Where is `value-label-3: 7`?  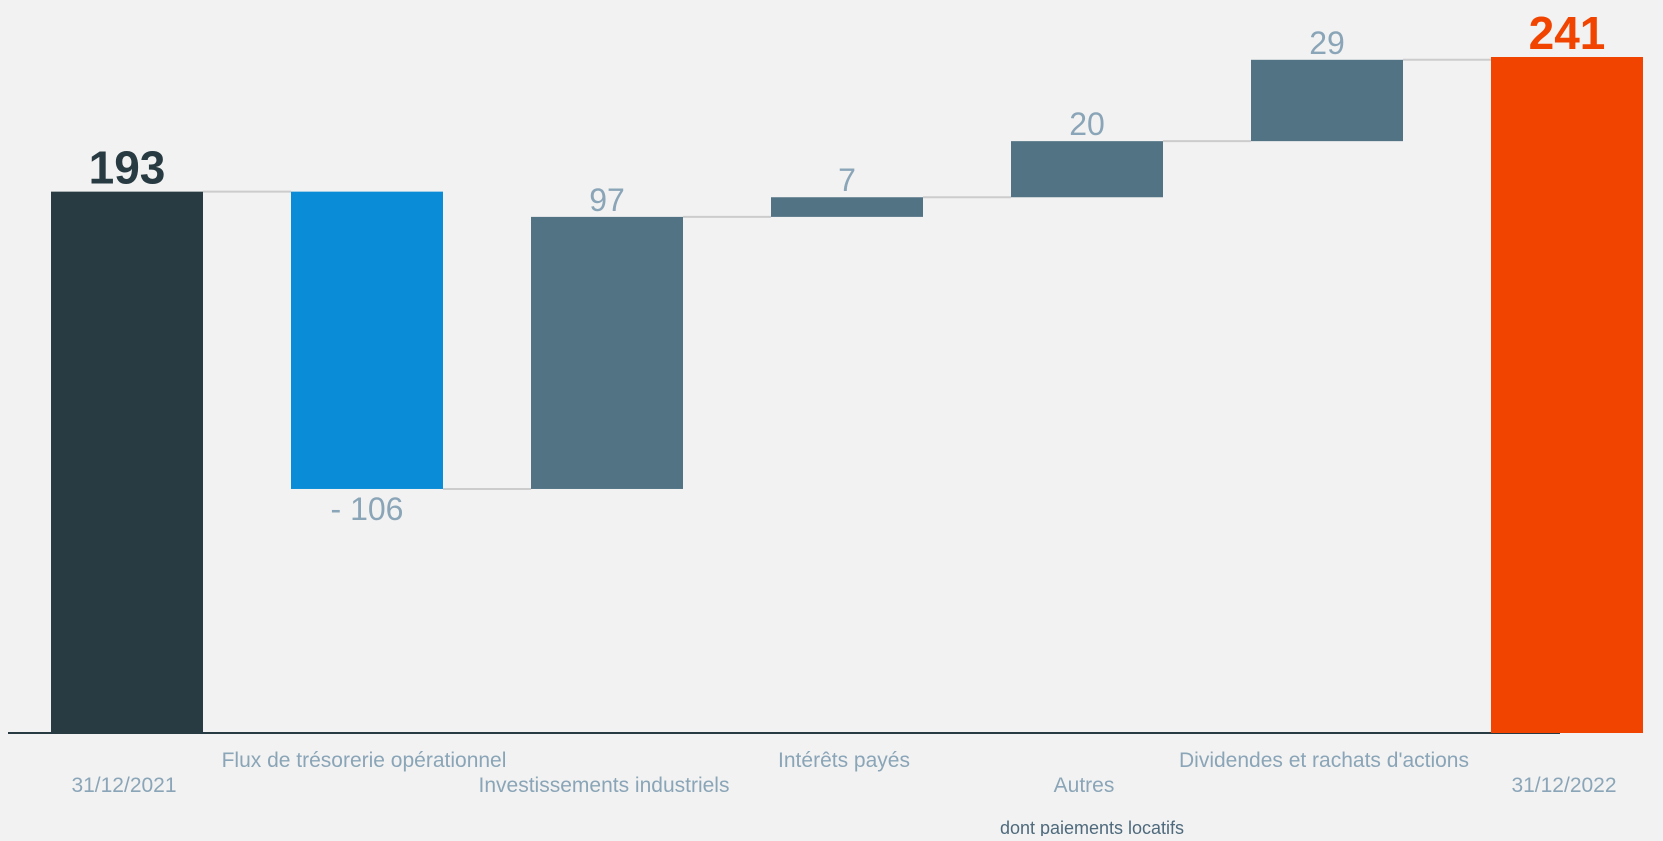 value-label-3: 7 is located at coordinates (847, 180).